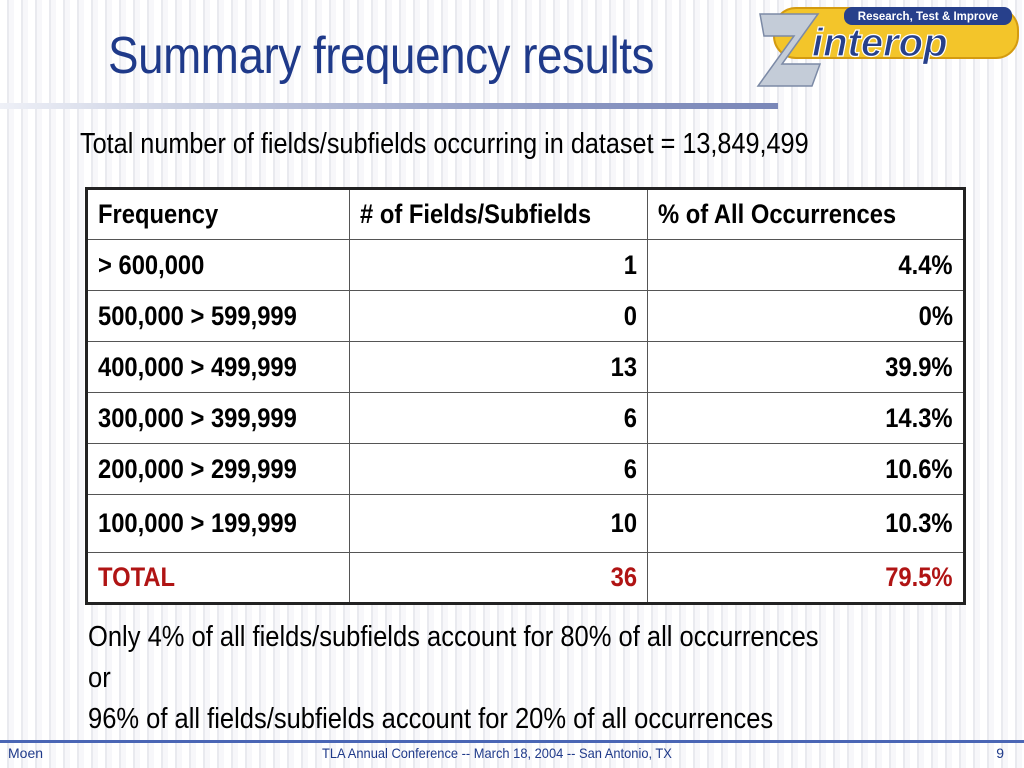 This screenshot has height=768, width=1024. I want to click on header-field-count: # of Fields/Subfields, so click(499, 214).